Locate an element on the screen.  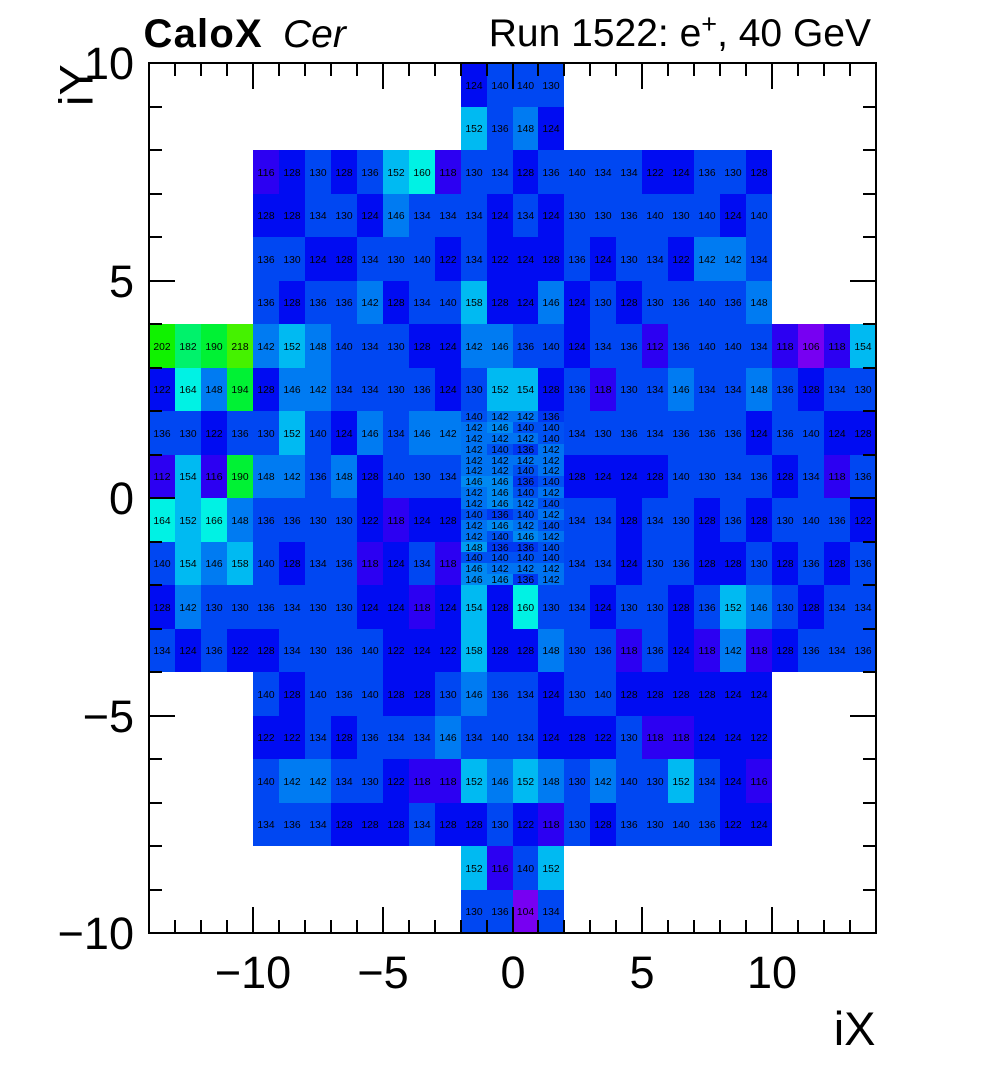
svg-text: 158 is located at coordinates (239, 564).